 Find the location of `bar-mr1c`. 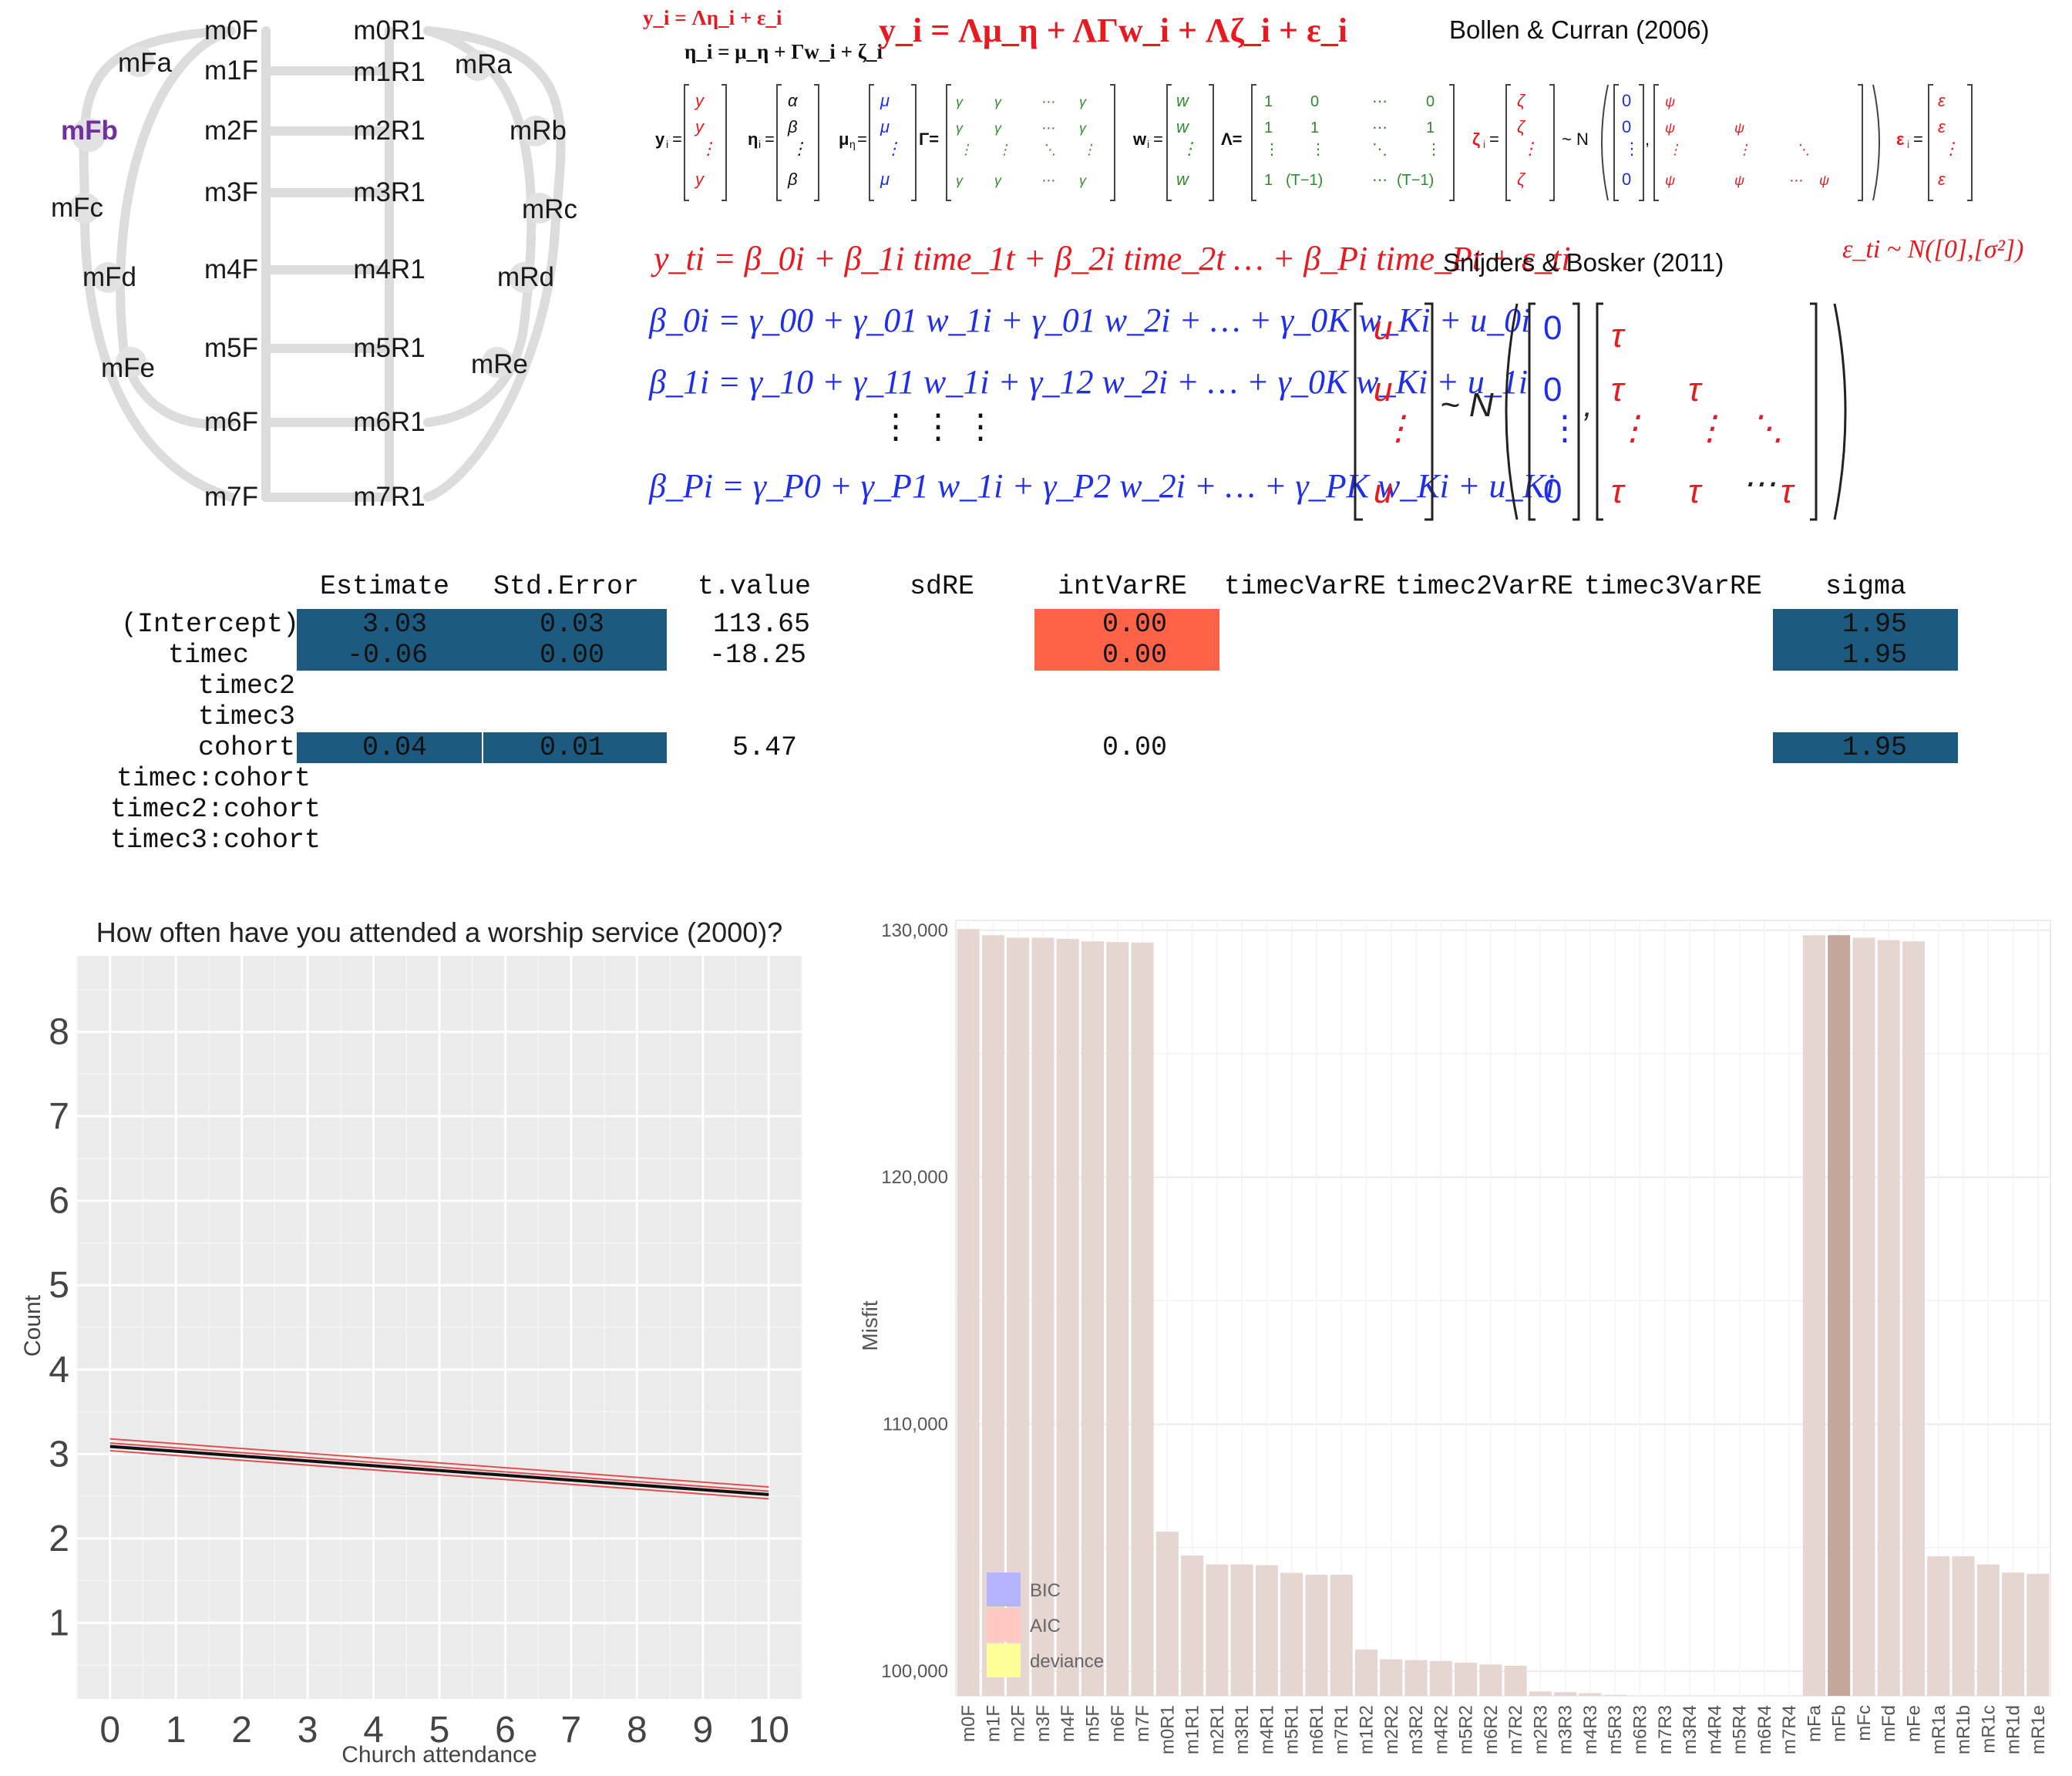

bar-mr1c is located at coordinates (1988, 1630).